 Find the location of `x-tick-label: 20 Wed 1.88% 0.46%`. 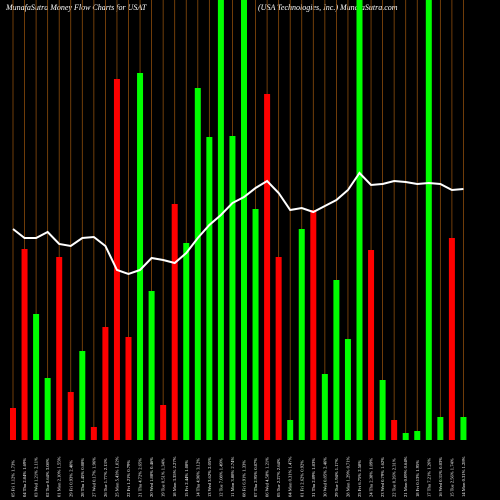

x-tick-label: 20 Wed 1.88% 0.46% is located at coordinates (151, 477).